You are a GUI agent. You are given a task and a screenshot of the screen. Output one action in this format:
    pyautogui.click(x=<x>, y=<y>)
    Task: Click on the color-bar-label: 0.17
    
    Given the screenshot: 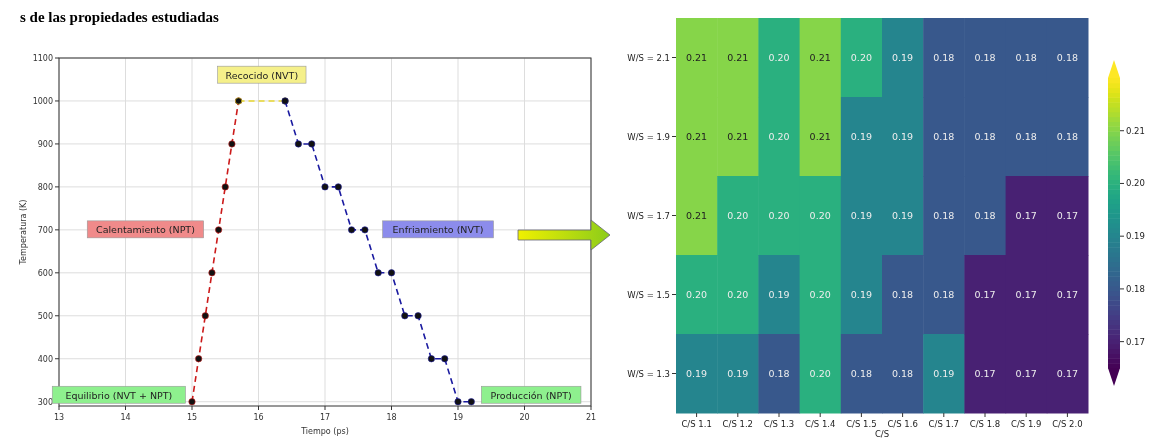 What is the action you would take?
    pyautogui.click(x=1135, y=341)
    